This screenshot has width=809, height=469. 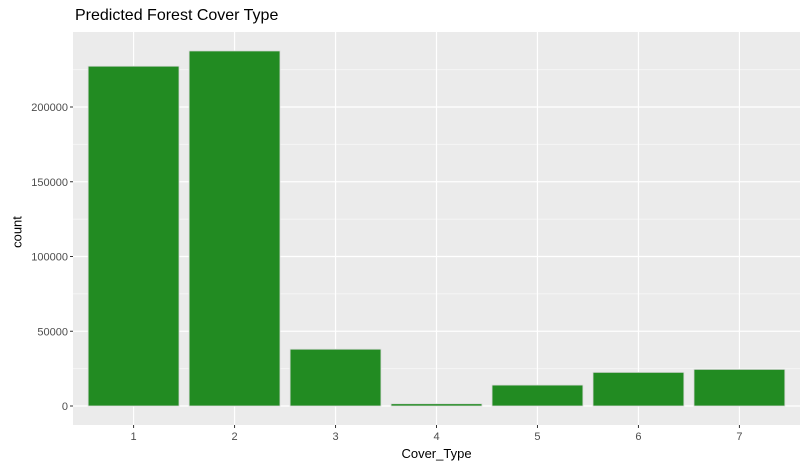 What do you see at coordinates (52, 332) in the screenshot?
I see `y-tick-label: 50000` at bounding box center [52, 332].